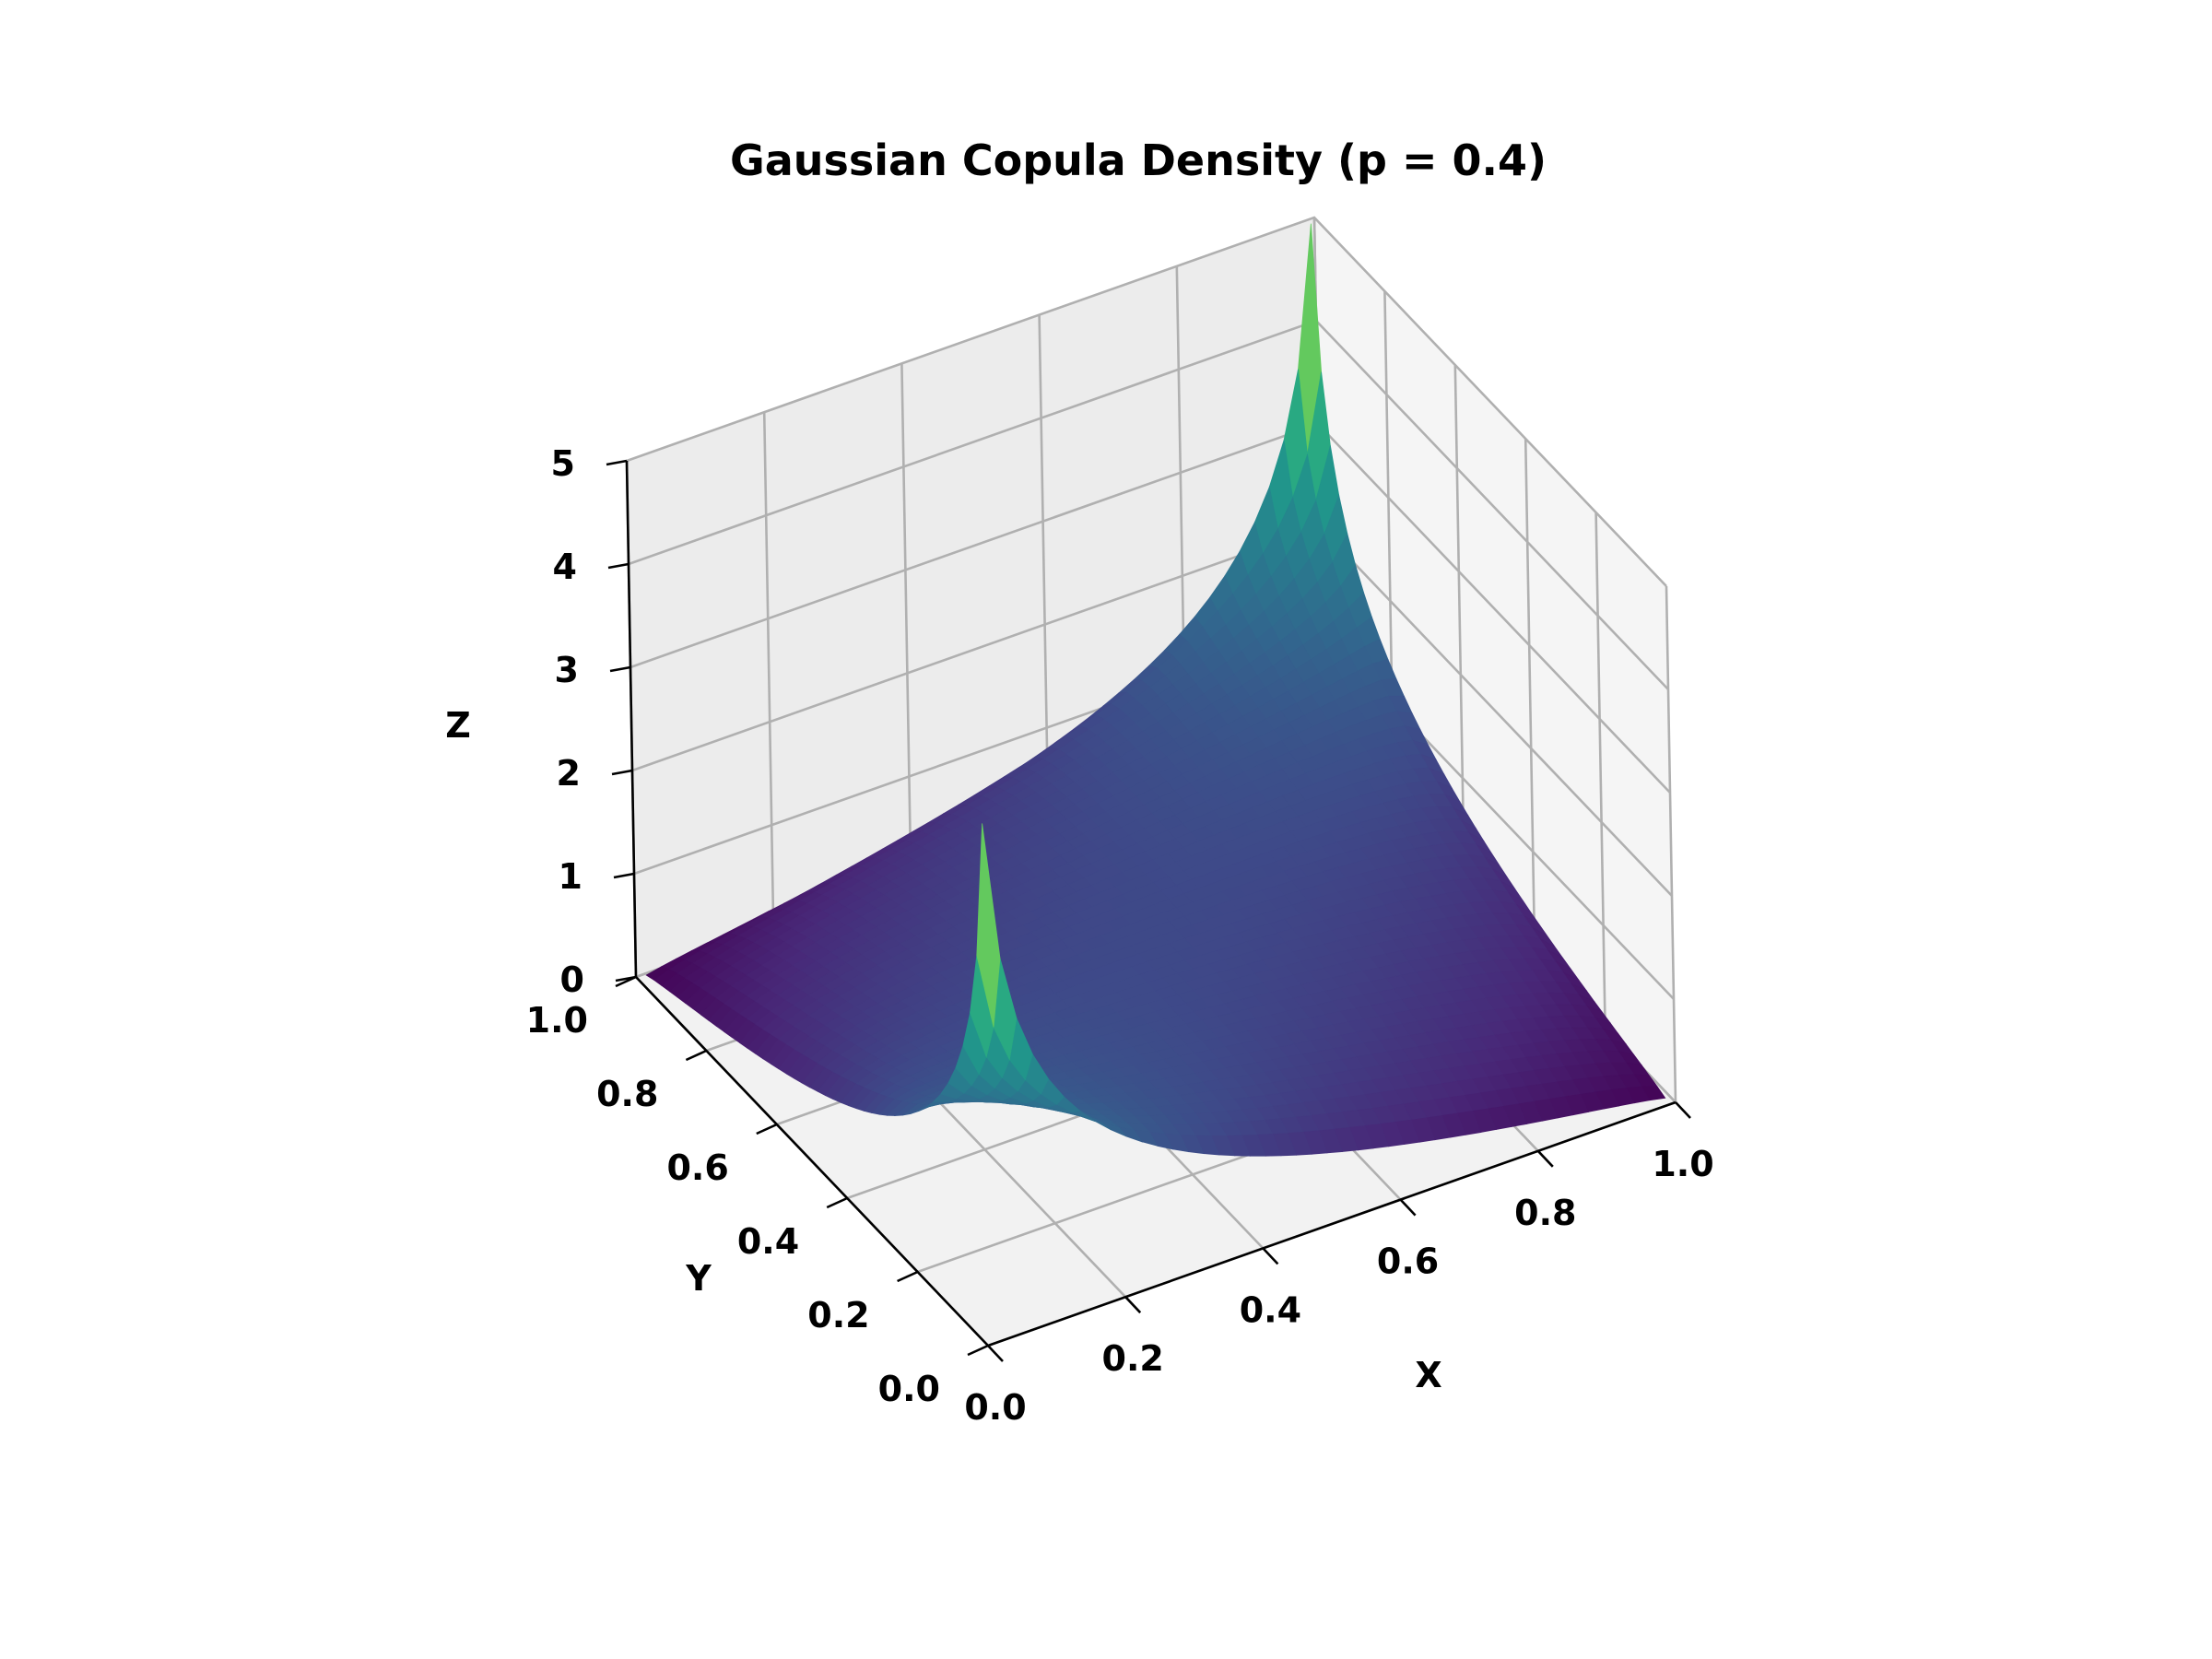 This screenshot has width=2212, height=1659. What do you see at coordinates (627, 1094) in the screenshot?
I see `y-tick-label: 0.8` at bounding box center [627, 1094].